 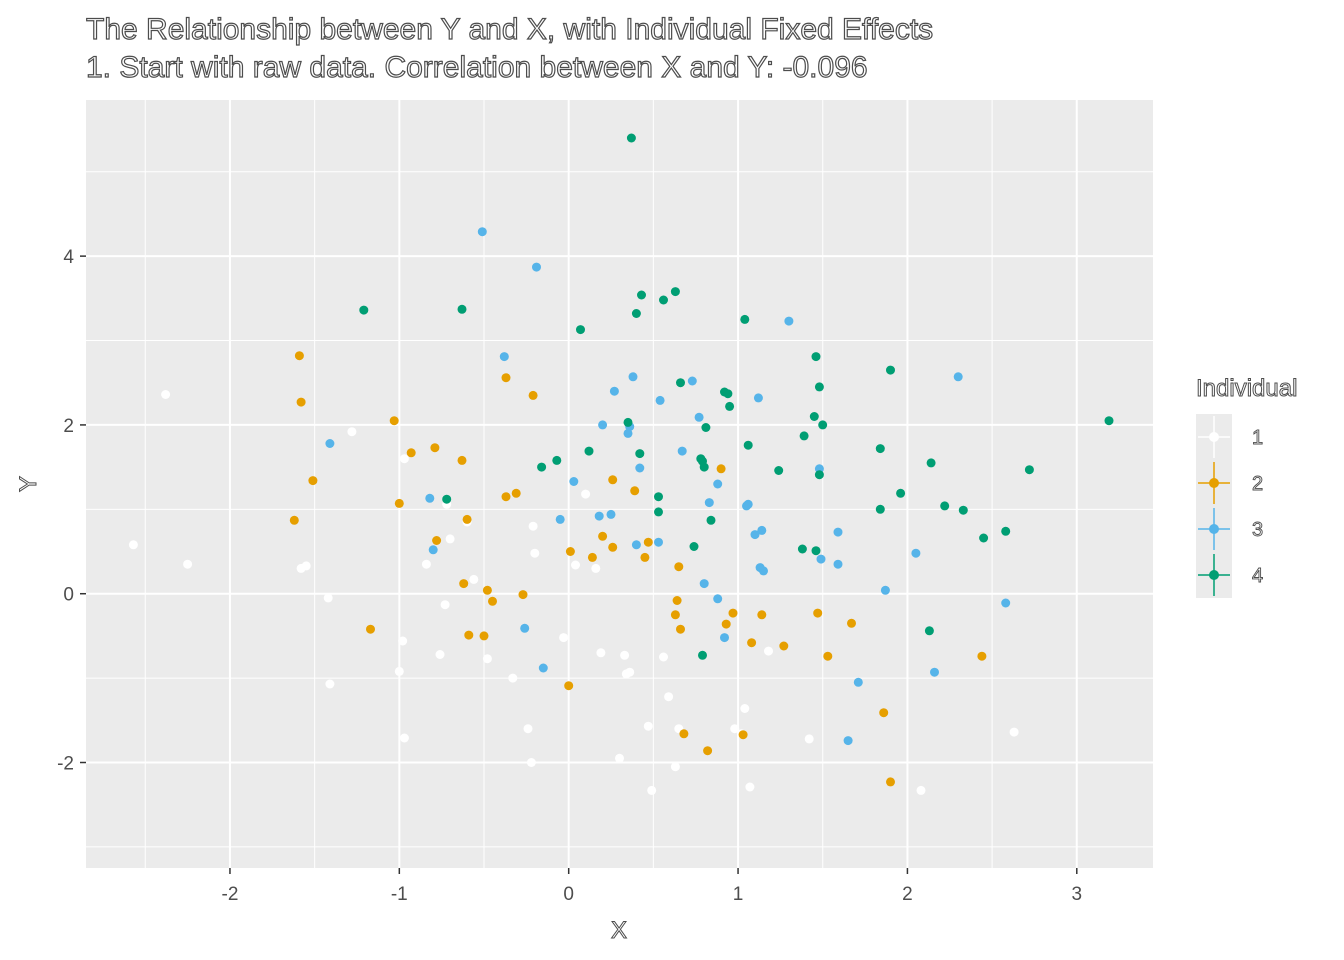 I want to click on legend-label: 3, so click(x=1257, y=530).